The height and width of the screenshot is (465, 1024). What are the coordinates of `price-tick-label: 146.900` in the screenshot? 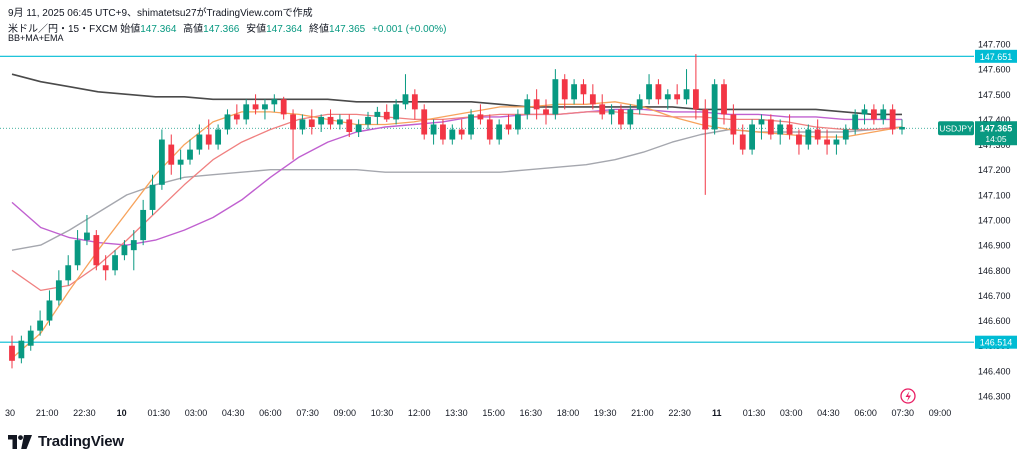 It's located at (994, 246).